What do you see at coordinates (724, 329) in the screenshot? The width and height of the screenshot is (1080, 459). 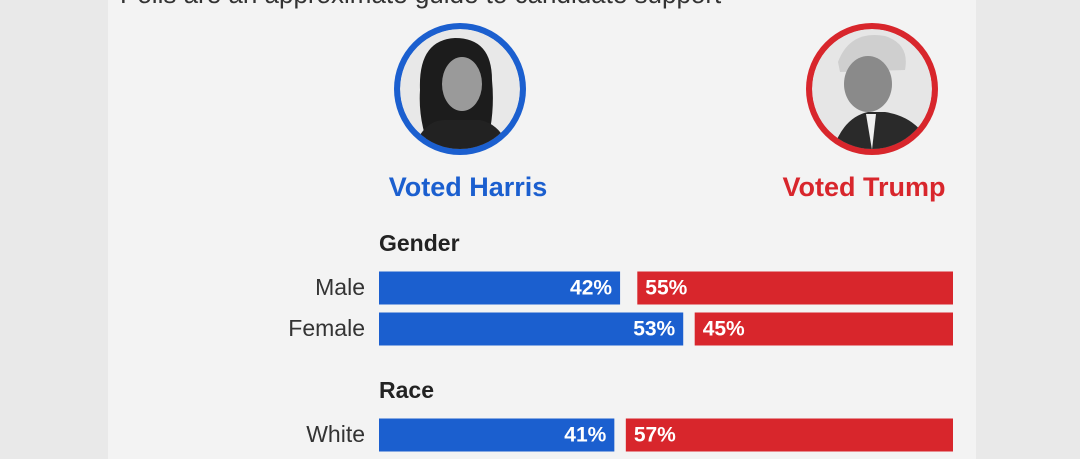 I see `value-label: 45%` at bounding box center [724, 329].